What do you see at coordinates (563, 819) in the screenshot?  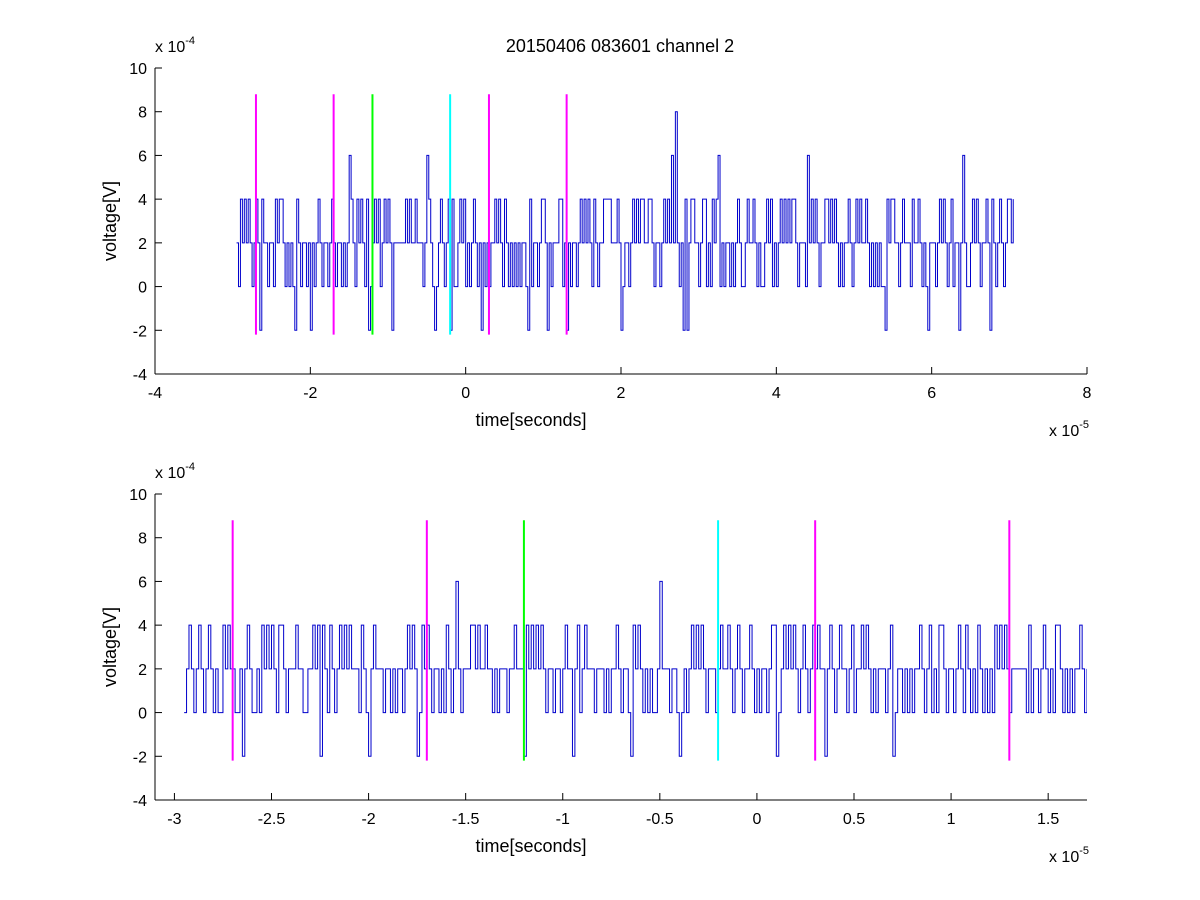 I see `x-tick-label: -1` at bounding box center [563, 819].